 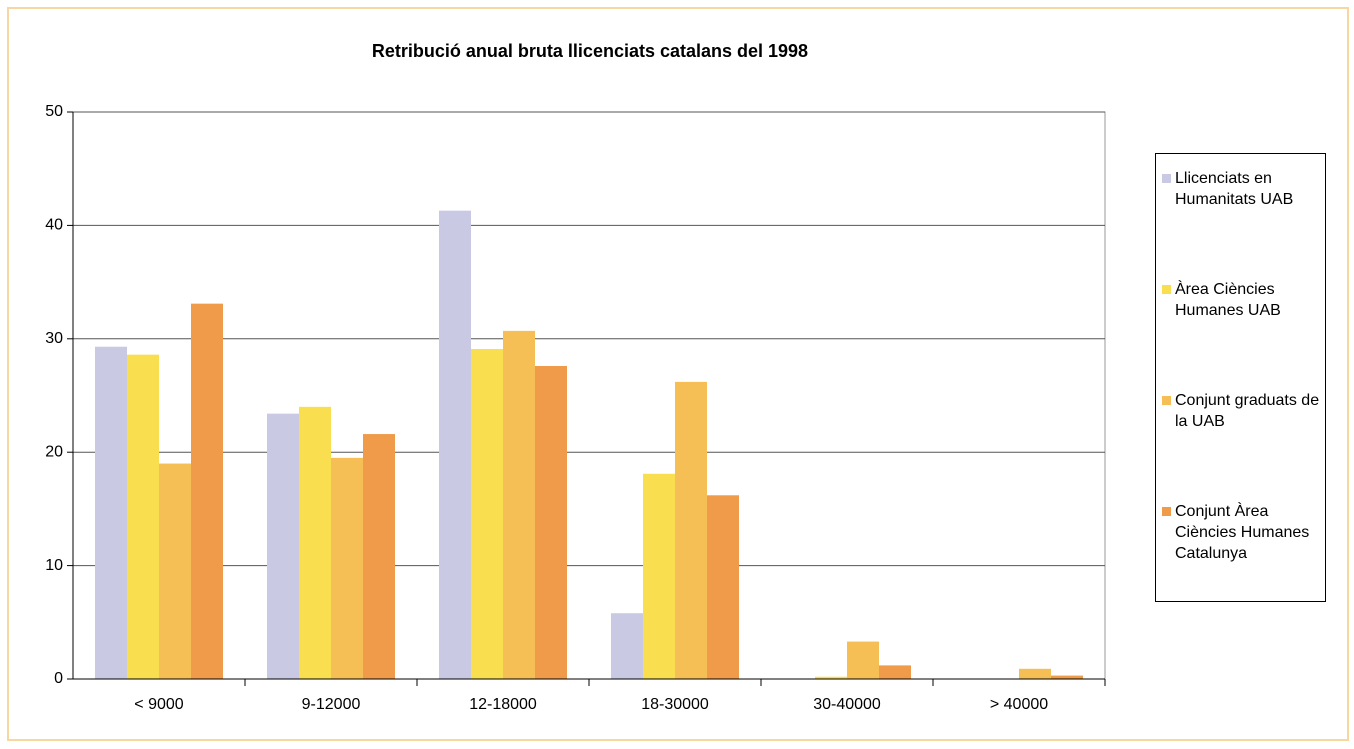 What do you see at coordinates (54, 338) in the screenshot?
I see `y-tick-label: 30` at bounding box center [54, 338].